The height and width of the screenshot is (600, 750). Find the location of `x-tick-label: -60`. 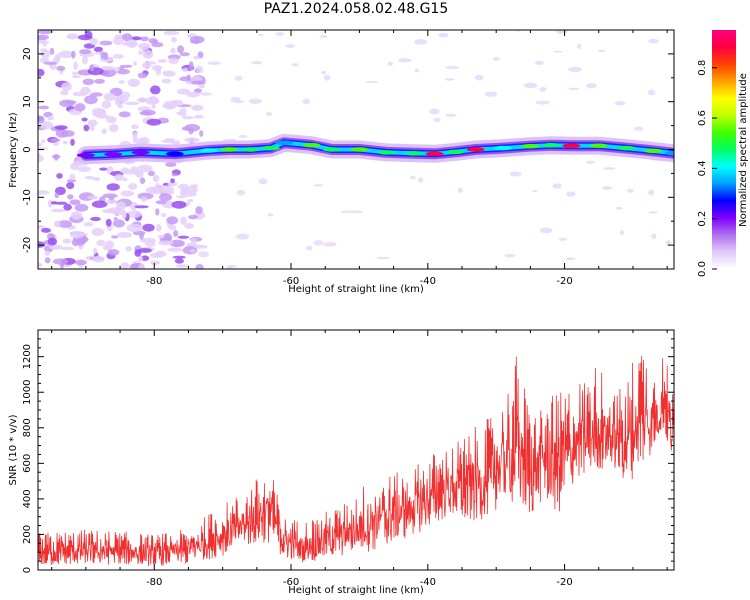

x-tick-label: -60 is located at coordinates (291, 582).